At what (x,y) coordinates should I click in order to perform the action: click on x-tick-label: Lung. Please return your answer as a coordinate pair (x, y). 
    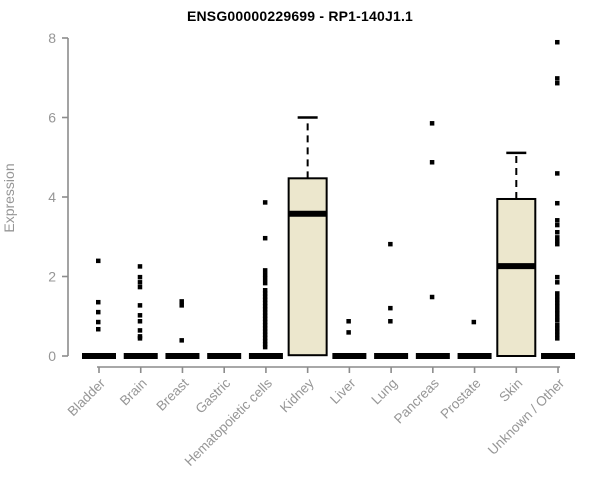
    Looking at the image, I should click on (384, 392).